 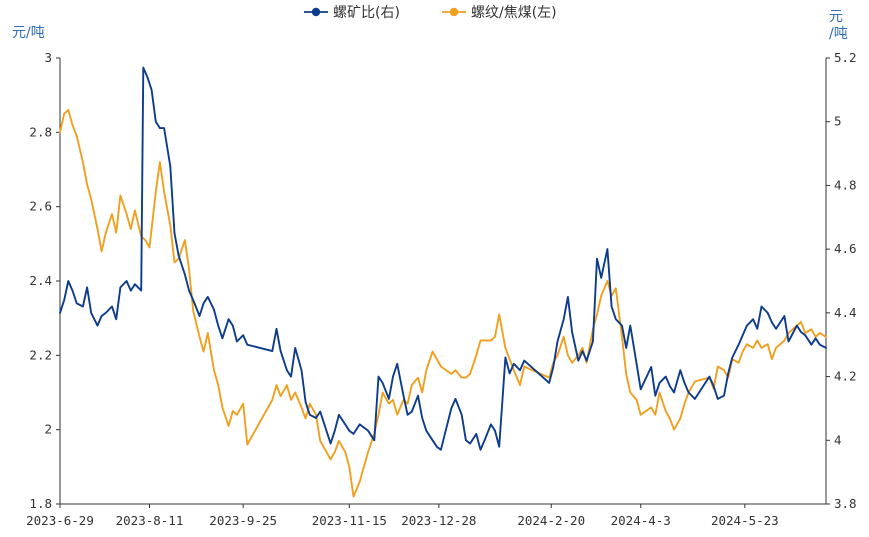 I want to click on right-tick-label: 4.2, so click(x=845, y=376).